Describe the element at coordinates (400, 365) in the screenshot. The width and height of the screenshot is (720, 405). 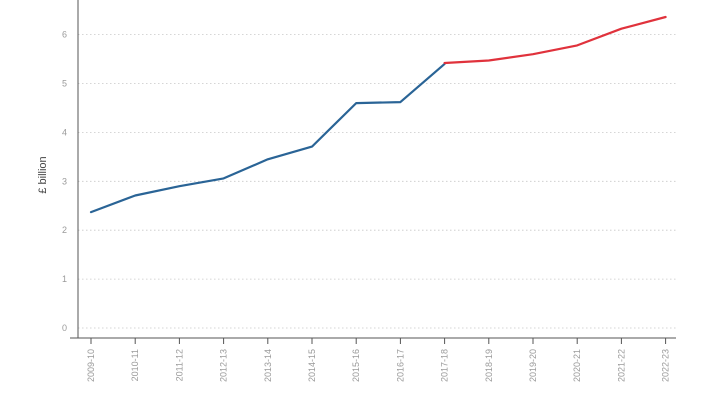
I see `x-tick-label: 2016-17` at that location.